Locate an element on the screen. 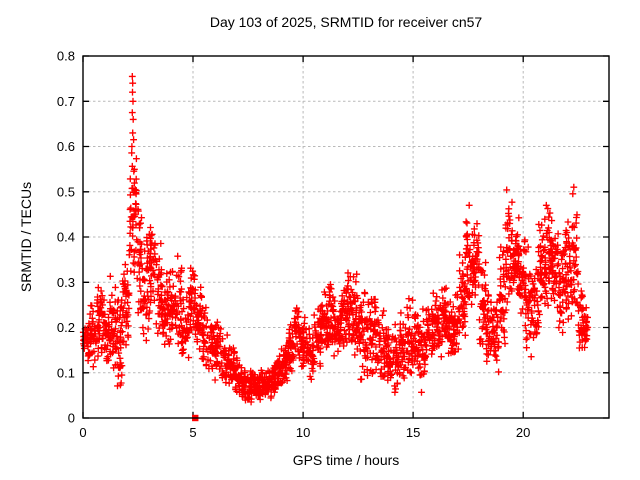 This screenshot has height=480, width=640. x-tick-label: 0 is located at coordinates (82, 432).